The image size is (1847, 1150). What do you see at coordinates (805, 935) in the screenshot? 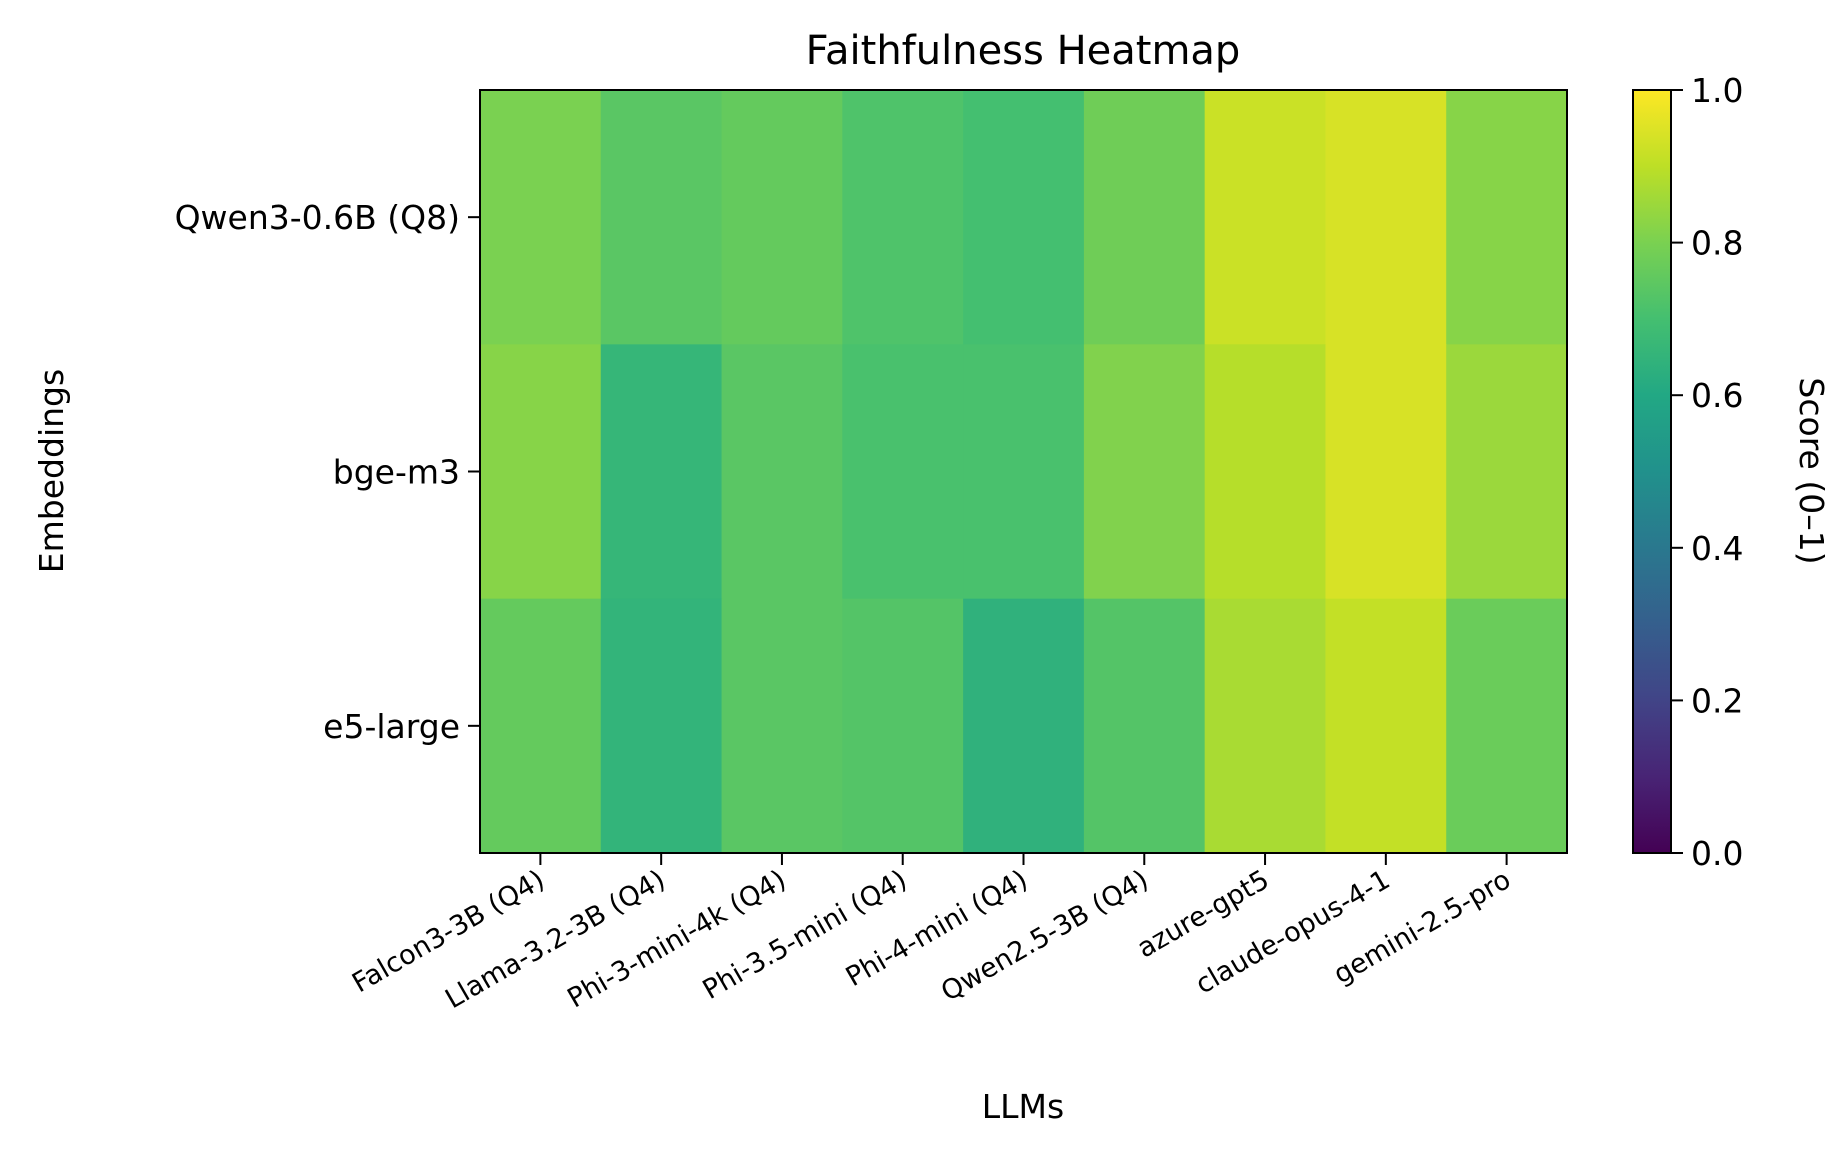
I see `x-tick-label: Phi-3.5-mini (Q4)` at bounding box center [805, 935].